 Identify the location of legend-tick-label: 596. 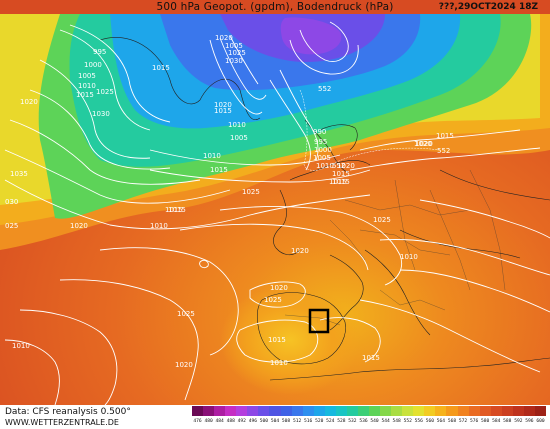
(529, 421).